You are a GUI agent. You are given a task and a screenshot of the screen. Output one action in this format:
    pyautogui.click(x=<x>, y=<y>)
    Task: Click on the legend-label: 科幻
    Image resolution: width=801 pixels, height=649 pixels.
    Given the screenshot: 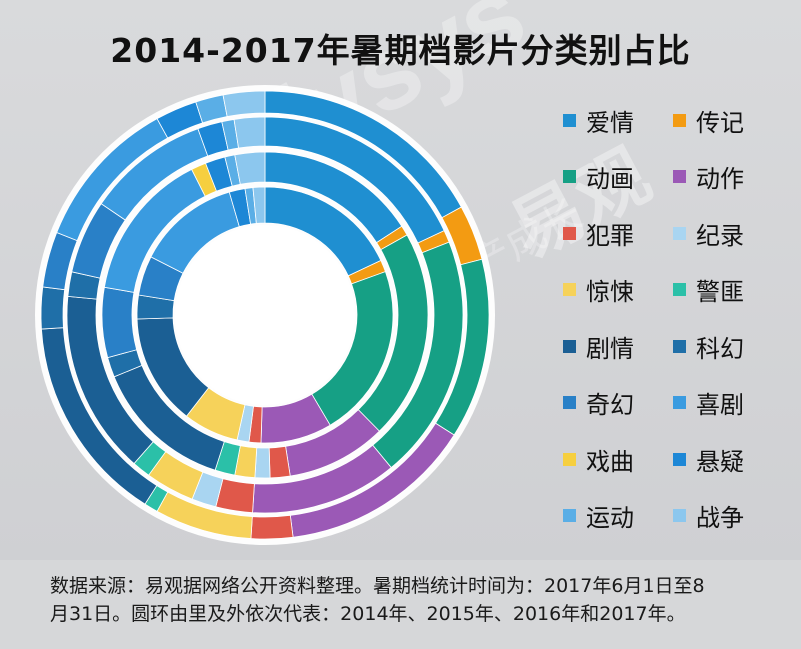 What is the action you would take?
    pyautogui.click(x=720, y=348)
    